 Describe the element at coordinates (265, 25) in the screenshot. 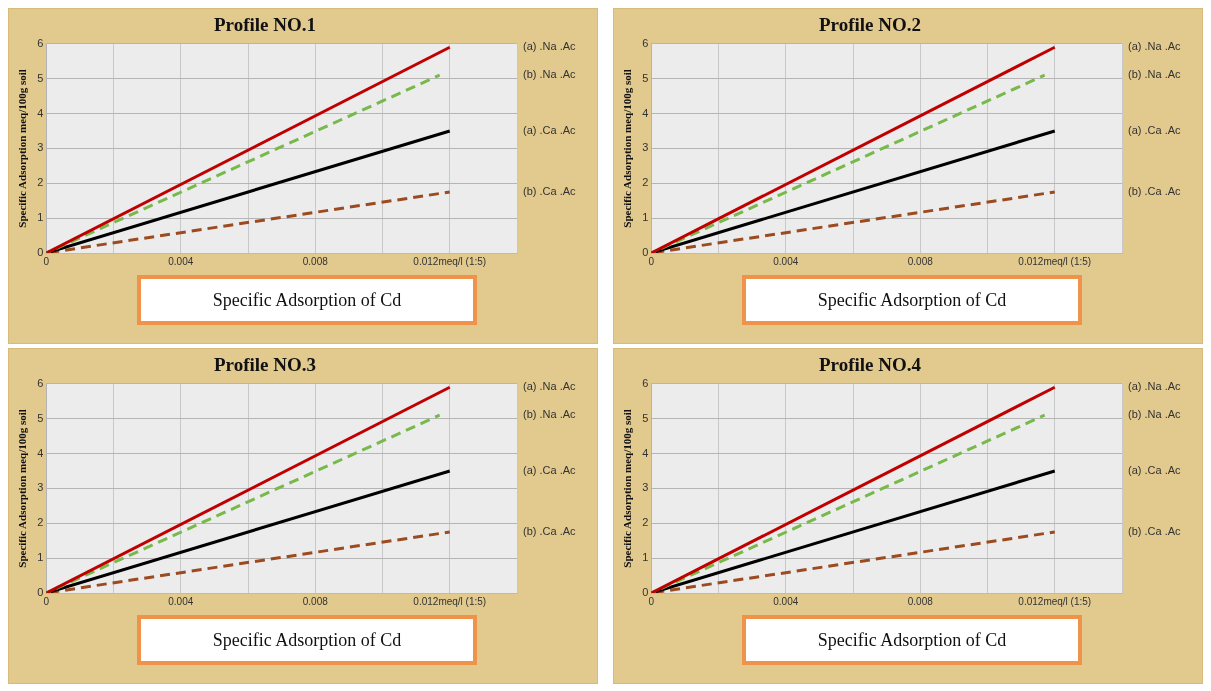

I see `chart-title: Profile NO.1` at that location.